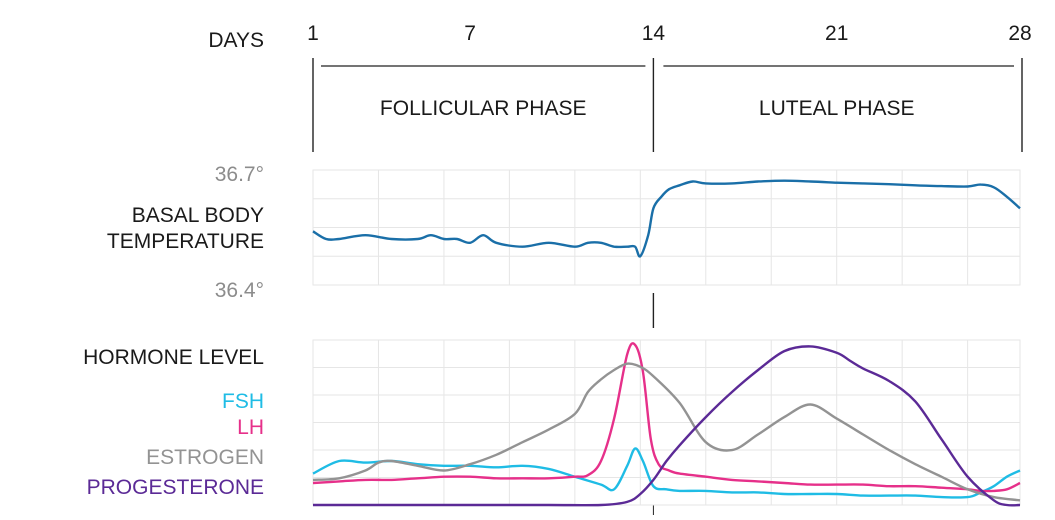  I want to click on phase-label: FOLLICULAR PHASE, so click(483, 108).